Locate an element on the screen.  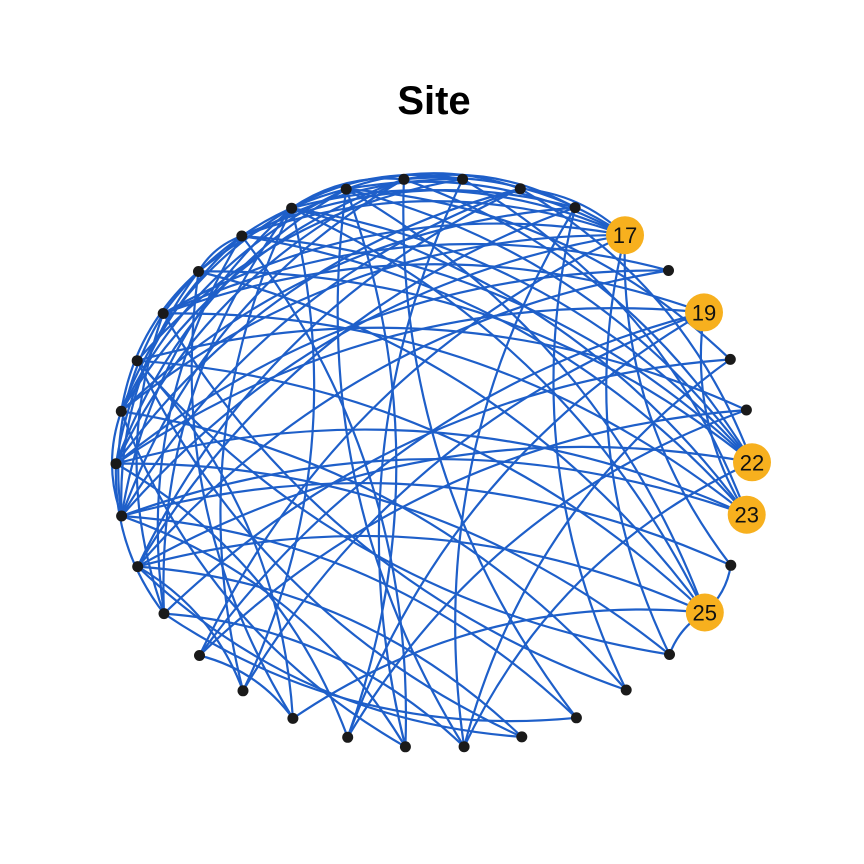
node-label-17: 17 is located at coordinates (625, 235).